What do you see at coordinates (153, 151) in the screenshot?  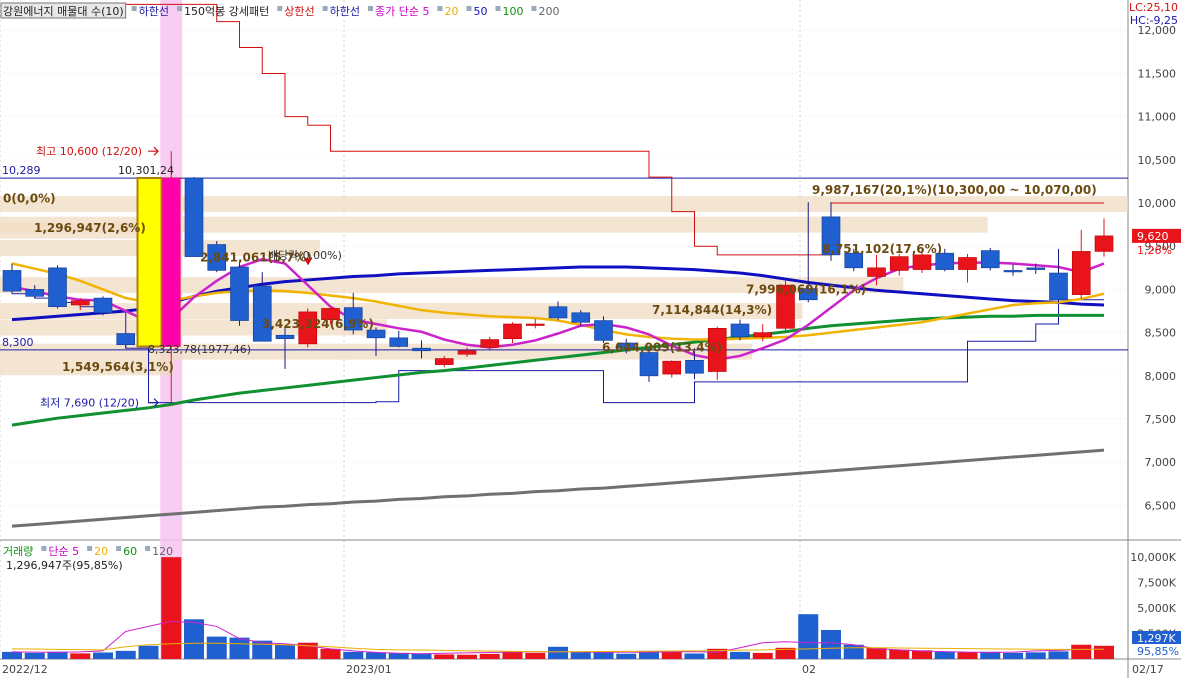 I see `high-arrow` at bounding box center [153, 151].